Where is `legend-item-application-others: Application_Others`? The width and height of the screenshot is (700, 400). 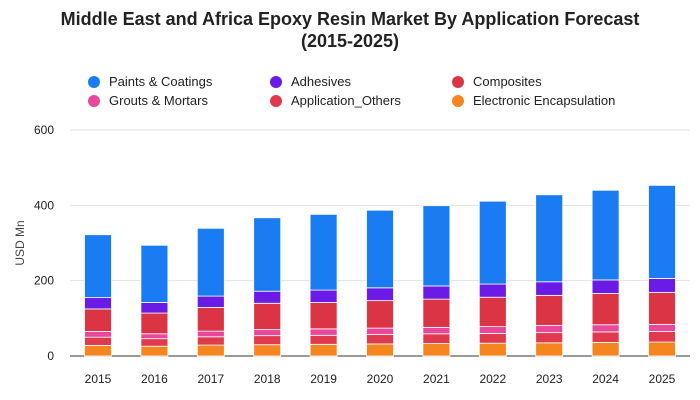 legend-item-application-others: Application_Others is located at coordinates (335, 100).